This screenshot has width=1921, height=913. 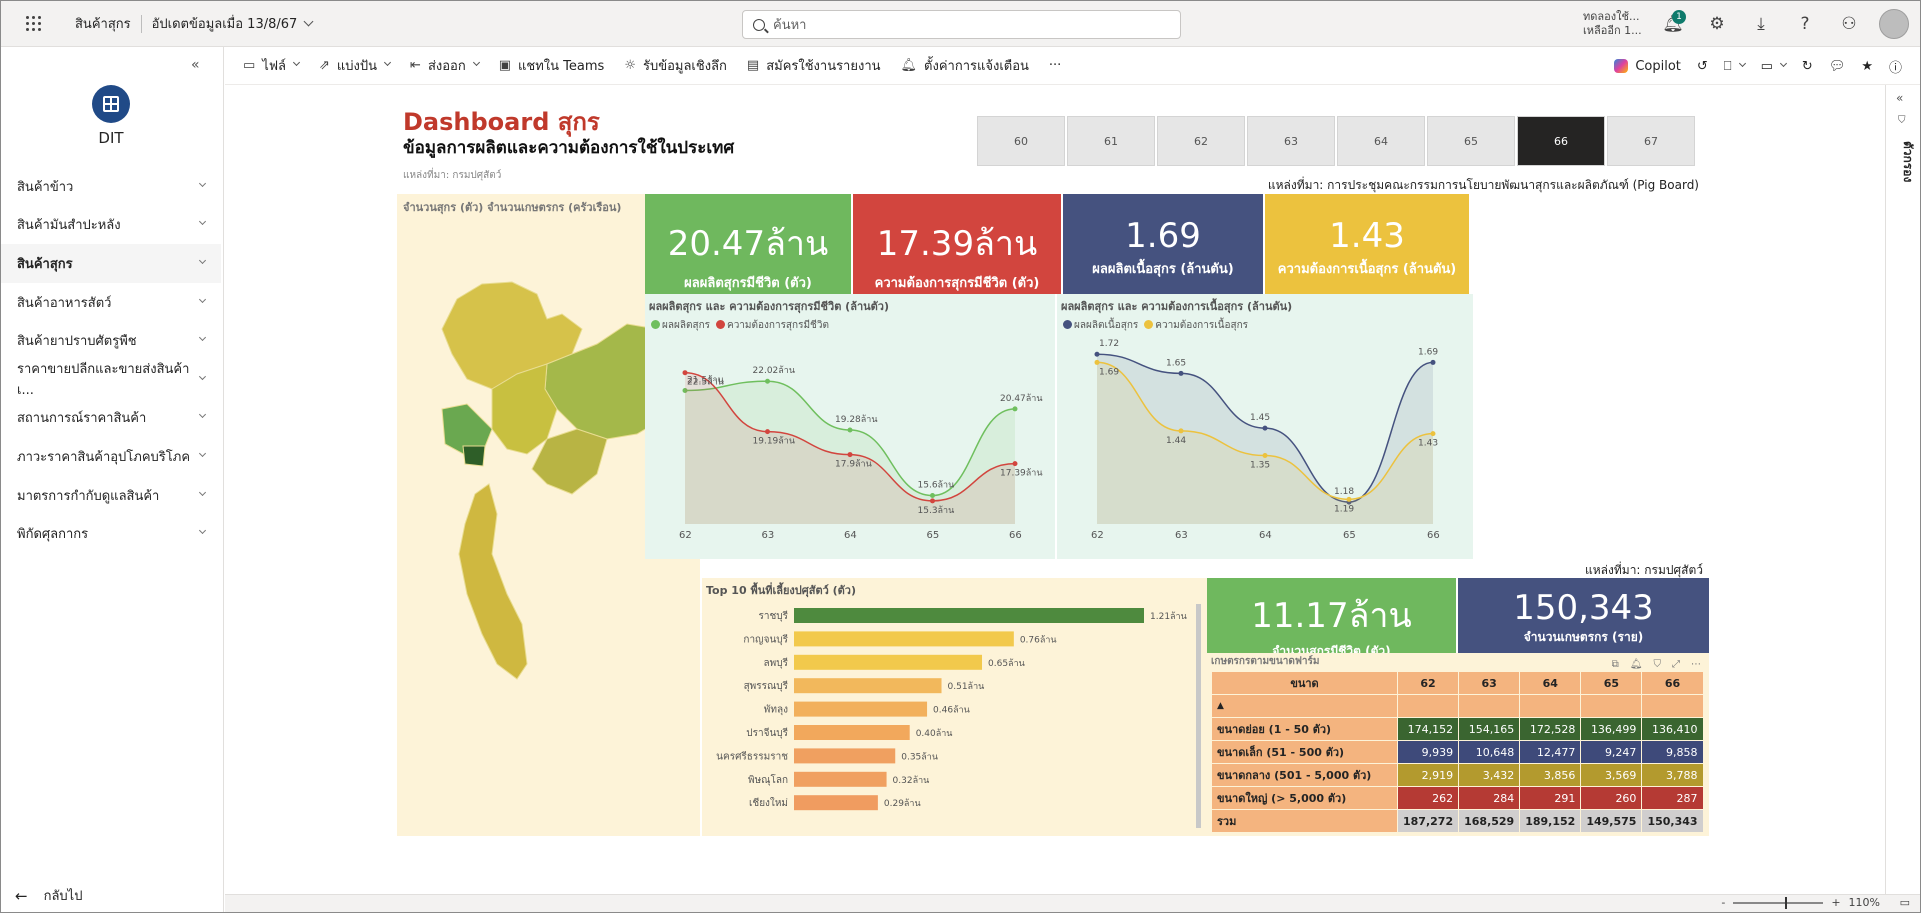 What do you see at coordinates (675, 66) in the screenshot?
I see `insights-button: ☼ รับข้อมูลเชิงลึก` at bounding box center [675, 66].